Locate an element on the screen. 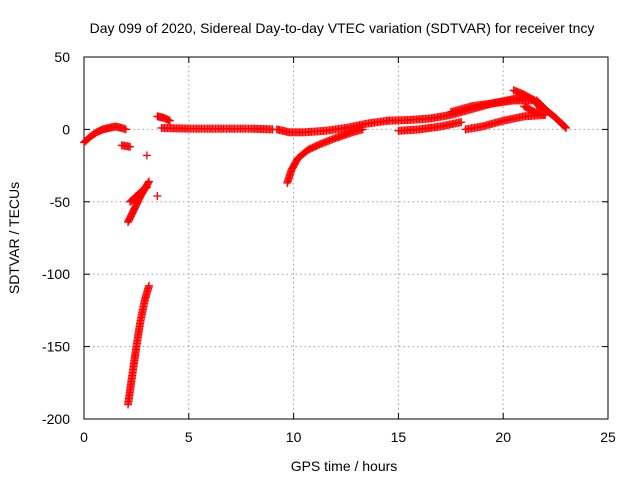 The image size is (640, 480). y-tick-labels: -200 -150 -100 -50 0 50 is located at coordinates (56, 238).